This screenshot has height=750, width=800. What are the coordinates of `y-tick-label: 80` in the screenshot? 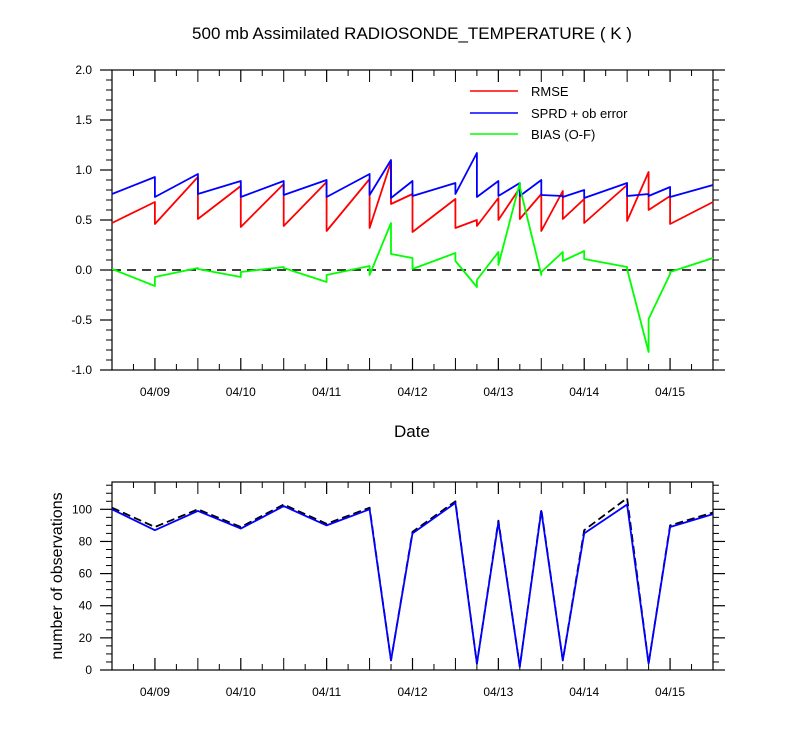 It's located at (86, 541).